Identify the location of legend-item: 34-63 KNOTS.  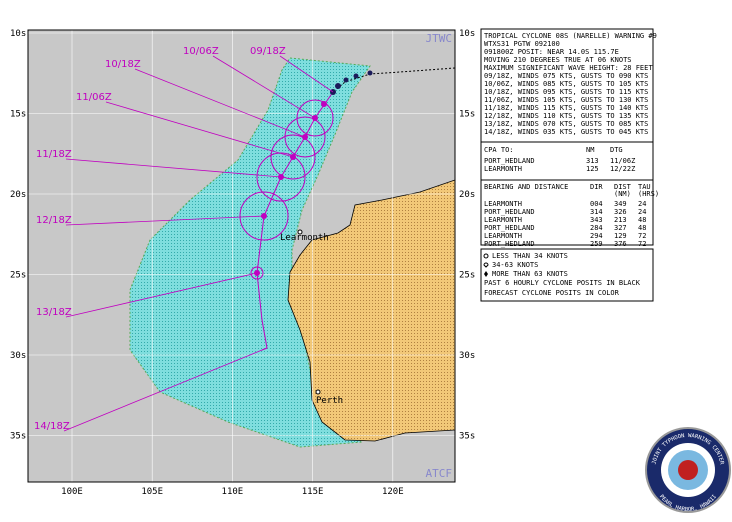
(515, 265).